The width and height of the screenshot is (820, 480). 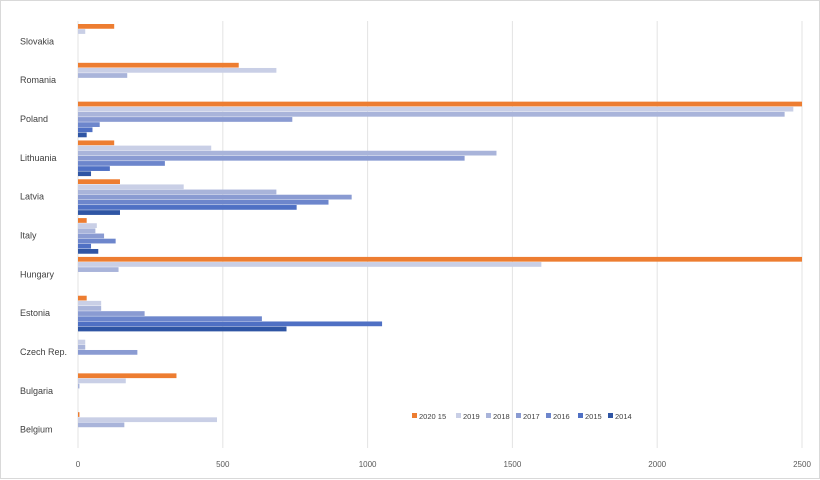 I want to click on legend: 2020 15 2019 2018 2017 2016 2015 2014, so click(x=522, y=416).